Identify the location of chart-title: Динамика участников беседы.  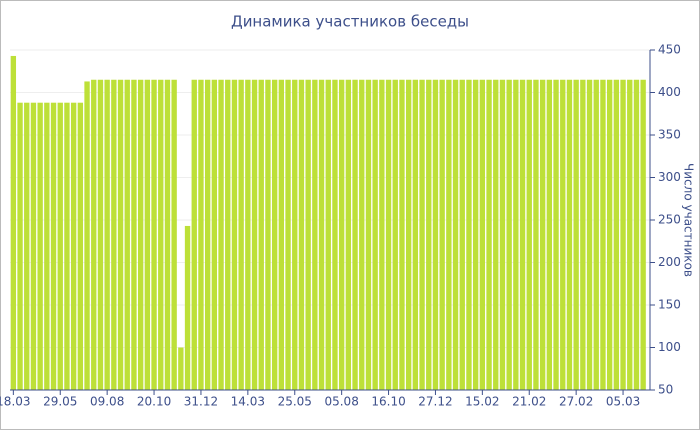
(350, 22).